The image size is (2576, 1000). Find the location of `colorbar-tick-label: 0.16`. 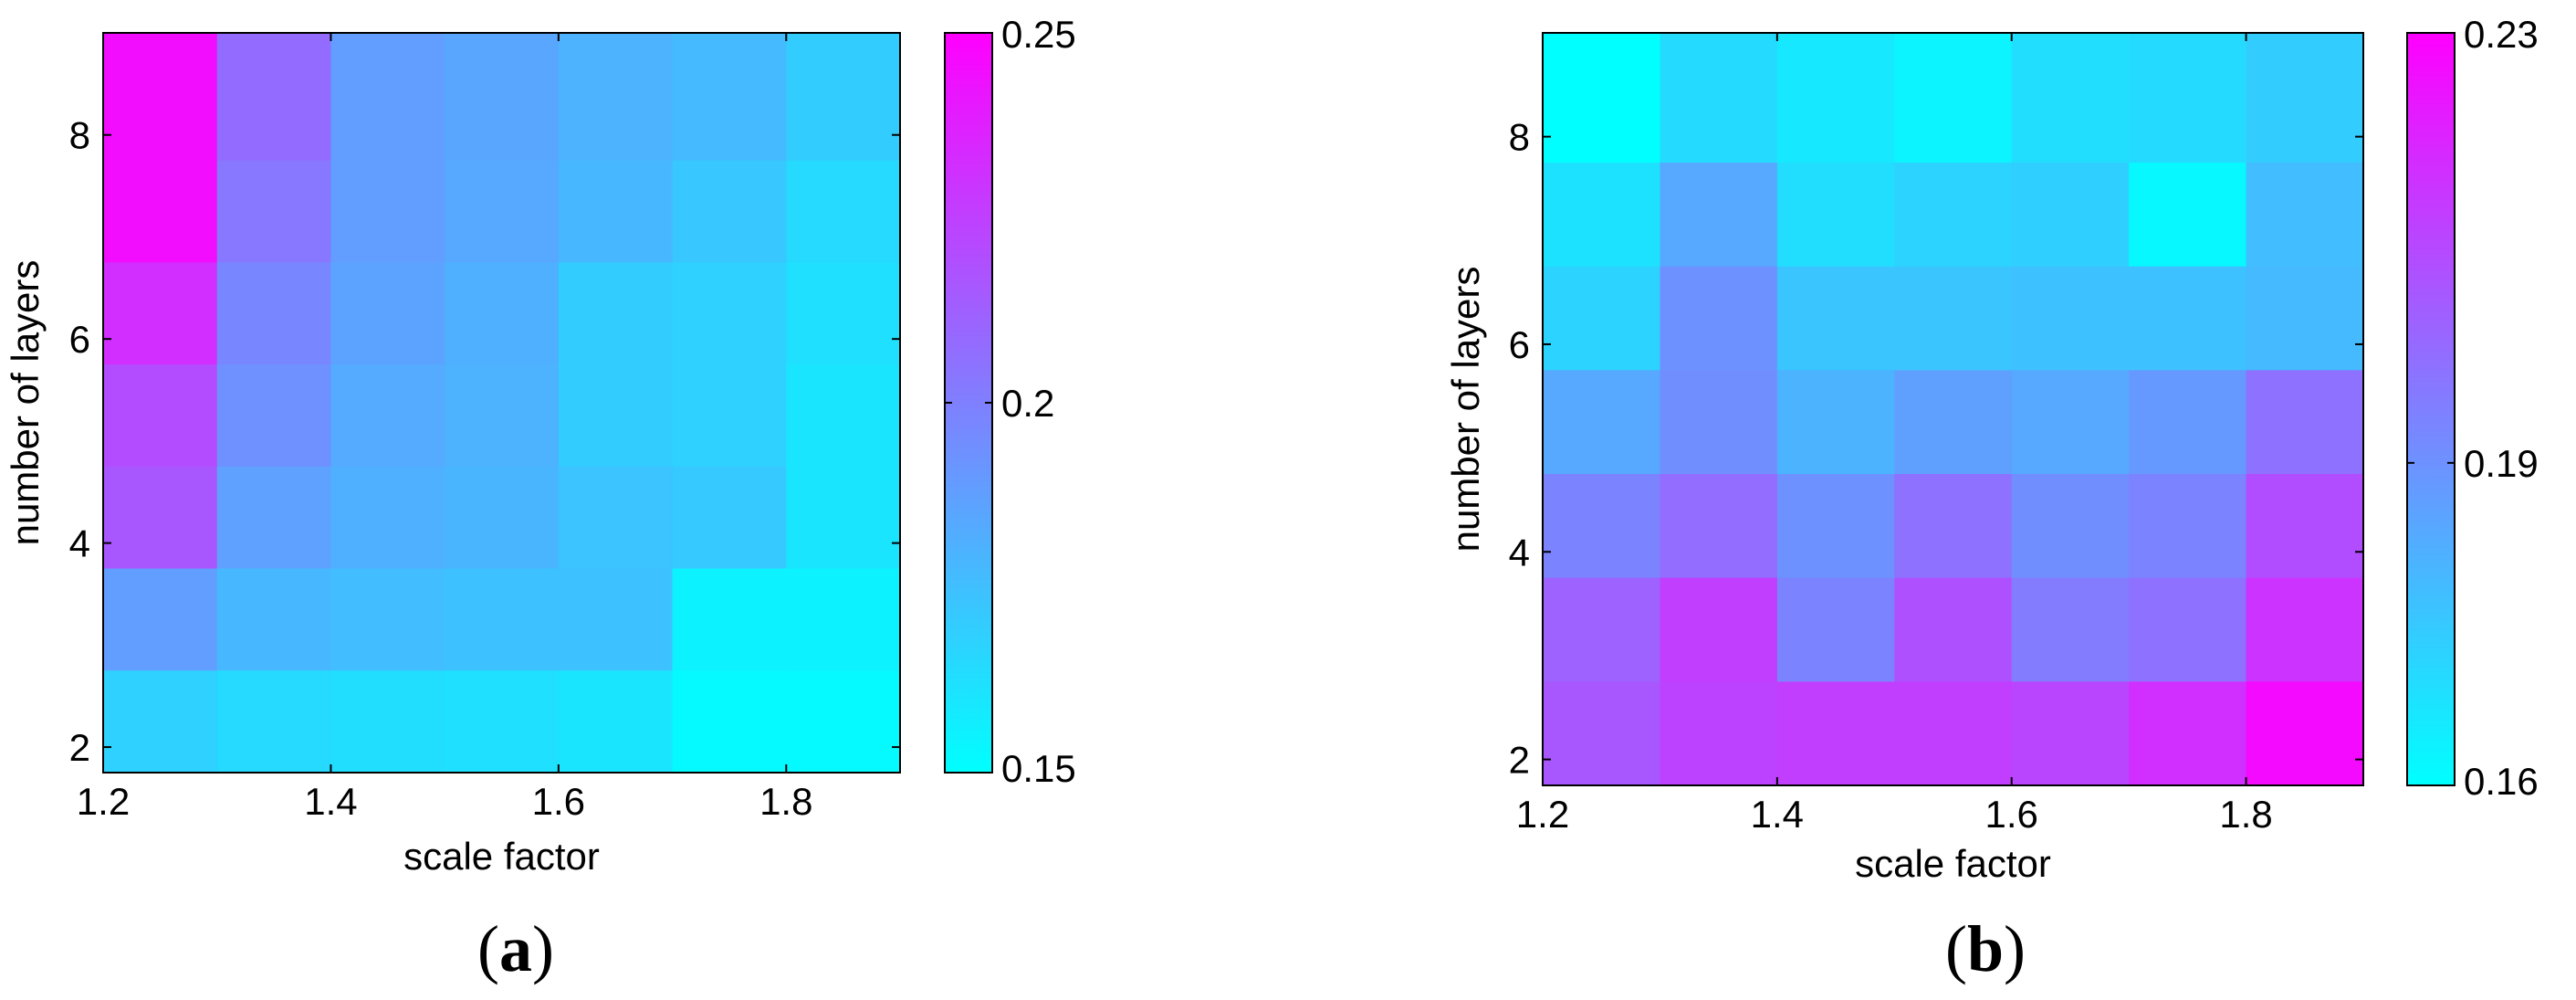

colorbar-tick-label: 0.16 is located at coordinates (2501, 781).